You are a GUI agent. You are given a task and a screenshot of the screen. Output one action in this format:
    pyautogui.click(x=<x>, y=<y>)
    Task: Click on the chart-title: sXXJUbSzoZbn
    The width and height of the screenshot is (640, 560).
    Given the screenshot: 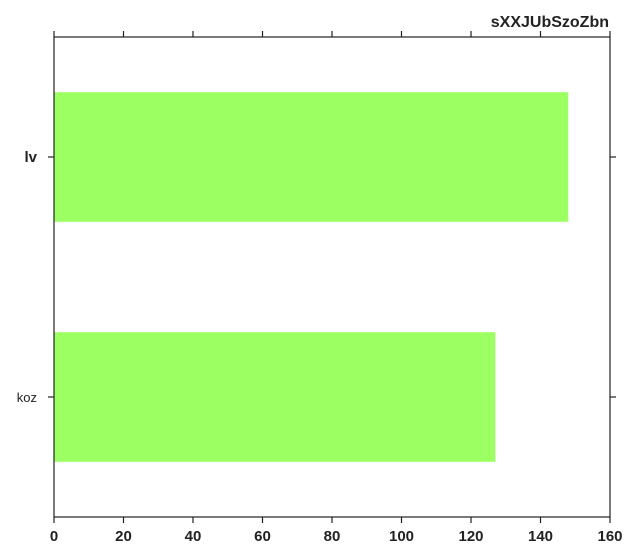 What is the action you would take?
    pyautogui.click(x=550, y=22)
    